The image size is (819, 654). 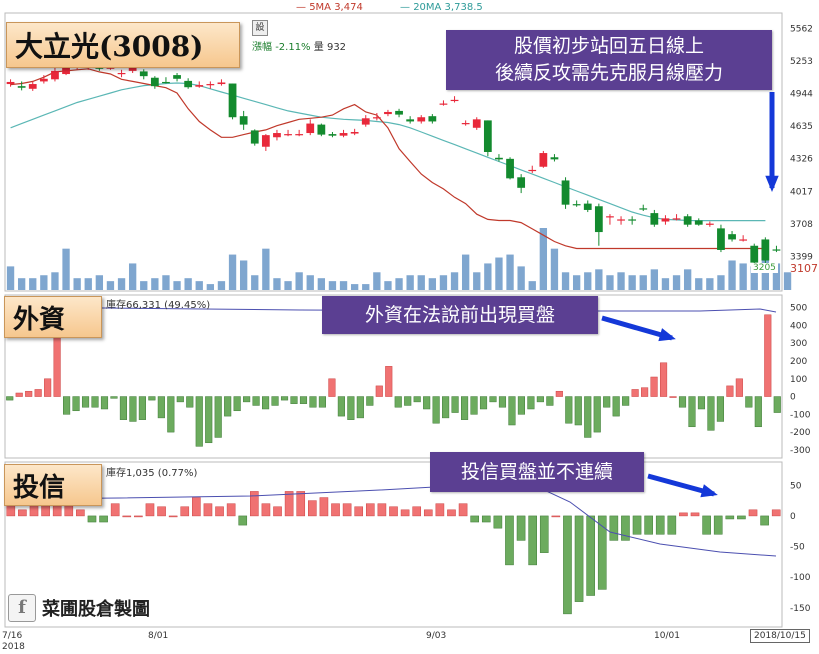 What do you see at coordinates (158, 305) in the screenshot?
I see `foreign-holding: 庫存66,331 (49.45%)` at bounding box center [158, 305].